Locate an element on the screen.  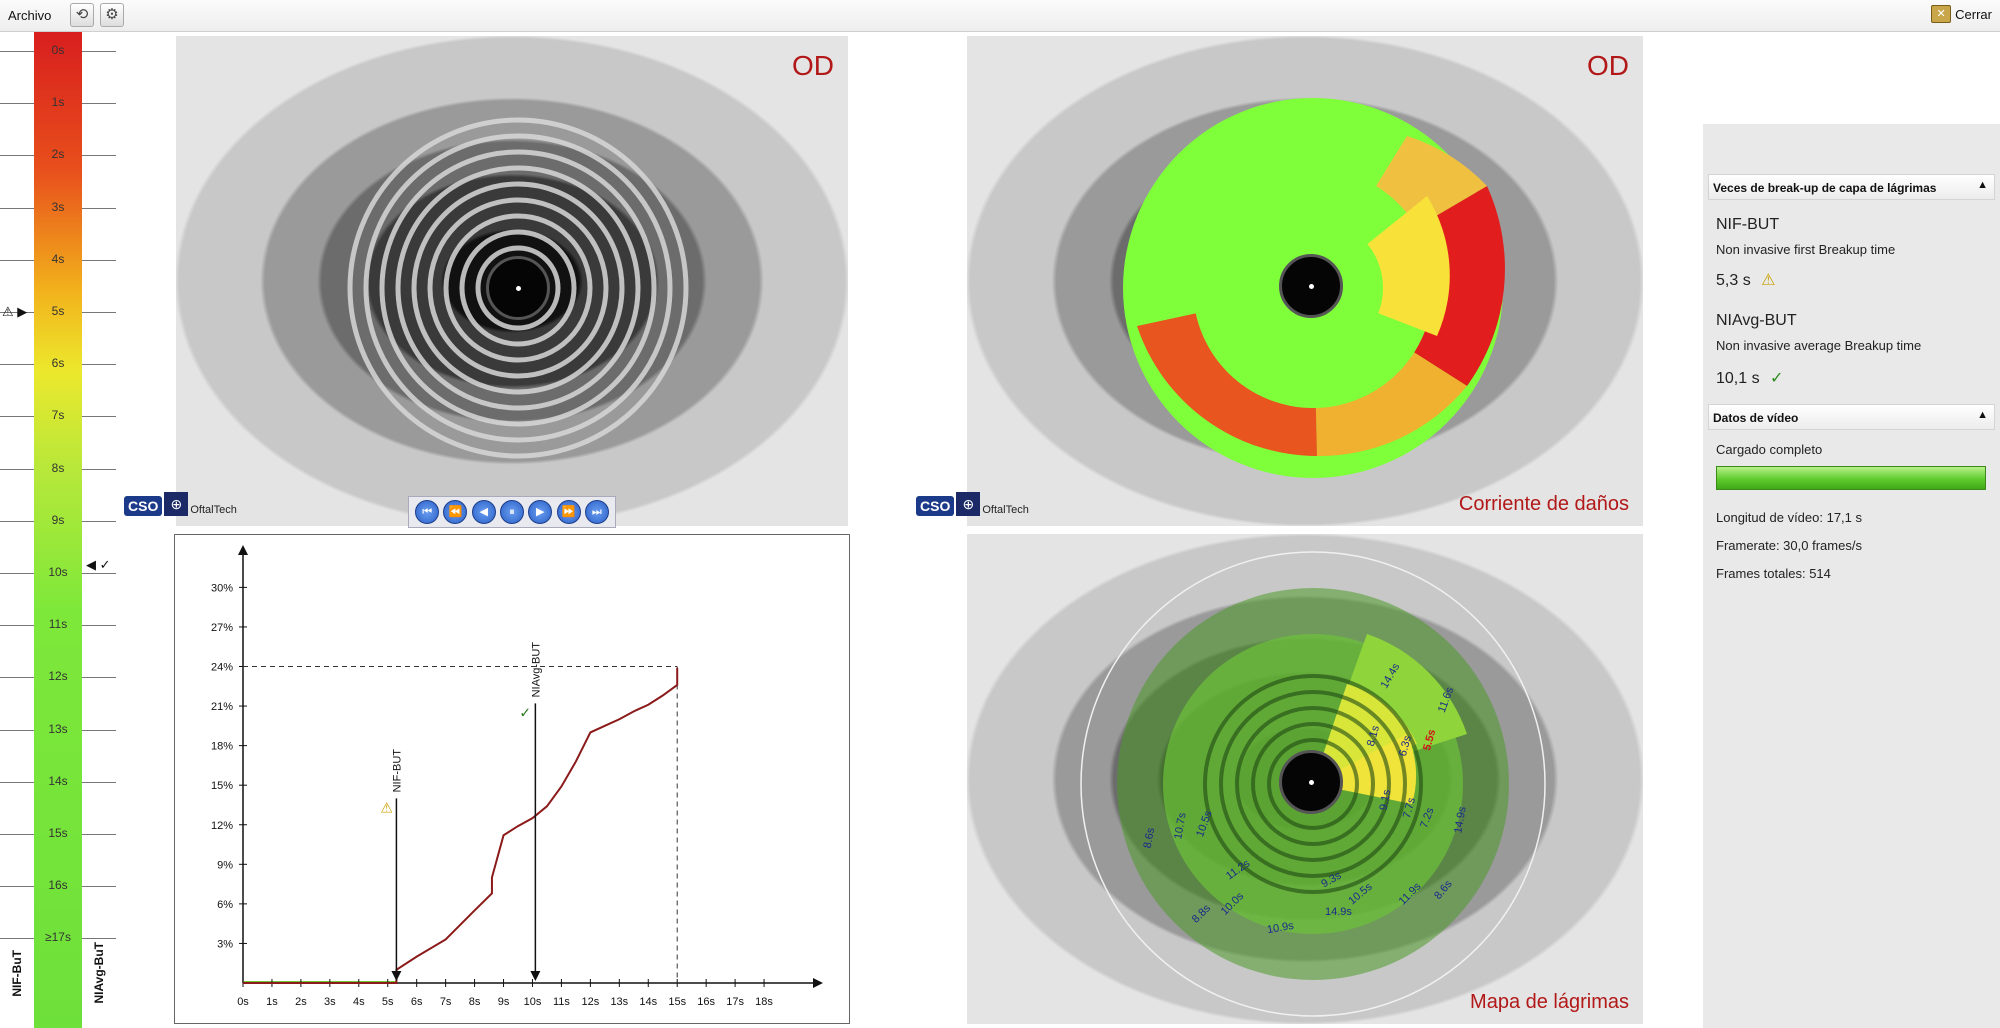
nifbut-description: Non invasive first Breakup time is located at coordinates (1806, 249).